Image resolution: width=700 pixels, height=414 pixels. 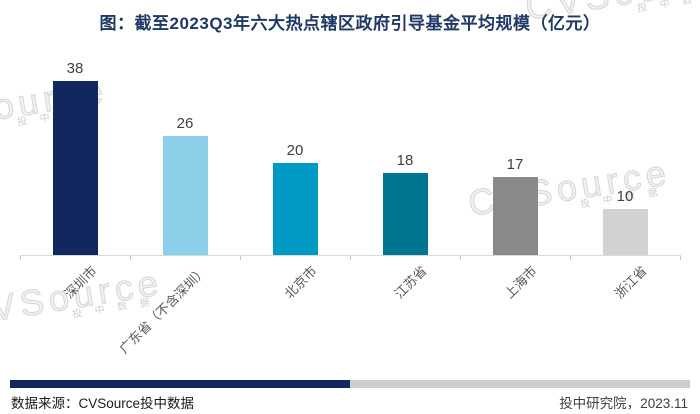 I want to click on x-axis-label-1: 广东省（不含深圳）, so click(x=163, y=310).